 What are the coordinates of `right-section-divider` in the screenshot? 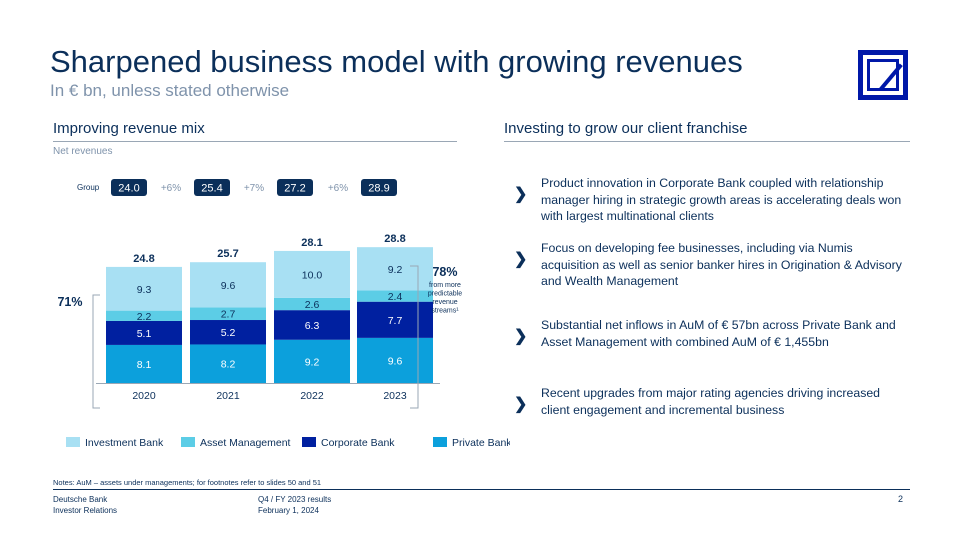 It's located at (707, 141).